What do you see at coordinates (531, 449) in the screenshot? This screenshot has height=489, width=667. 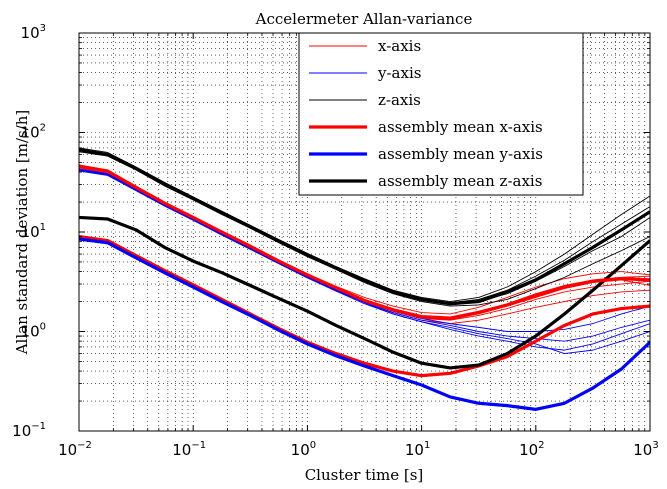 I see `x-tick-label: 10²` at bounding box center [531, 449].